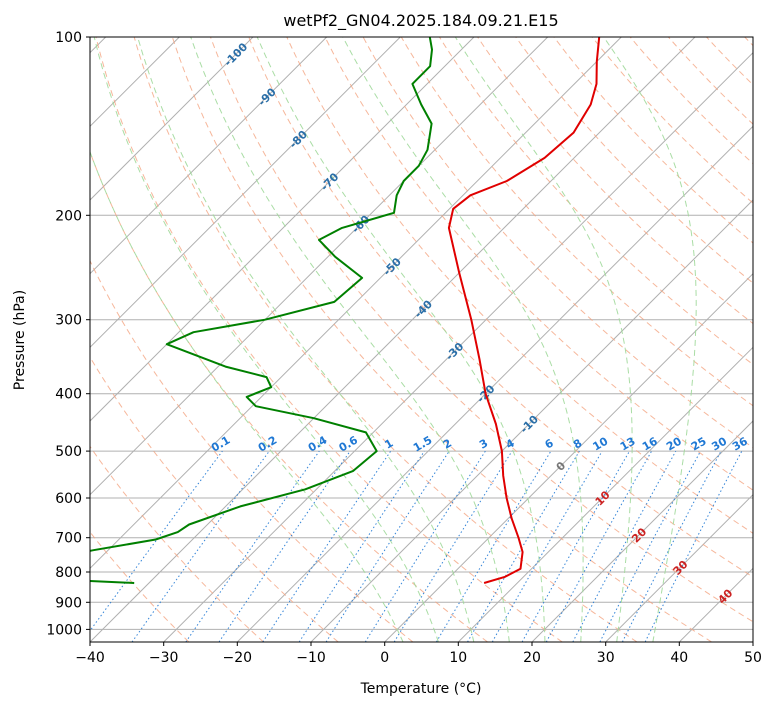 The width and height of the screenshot is (775, 708). I want to click on x-tick-label: 30, so click(606, 658).